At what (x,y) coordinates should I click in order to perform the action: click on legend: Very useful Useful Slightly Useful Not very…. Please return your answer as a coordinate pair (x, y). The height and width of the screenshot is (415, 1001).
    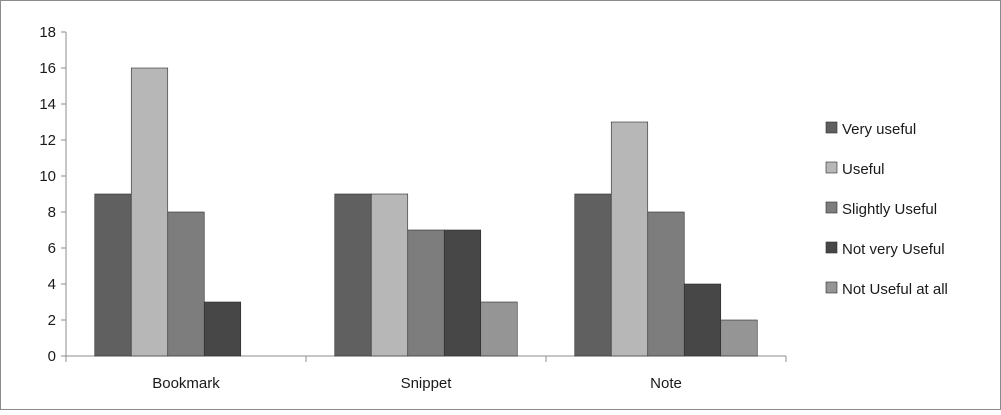
    Looking at the image, I should click on (886, 209).